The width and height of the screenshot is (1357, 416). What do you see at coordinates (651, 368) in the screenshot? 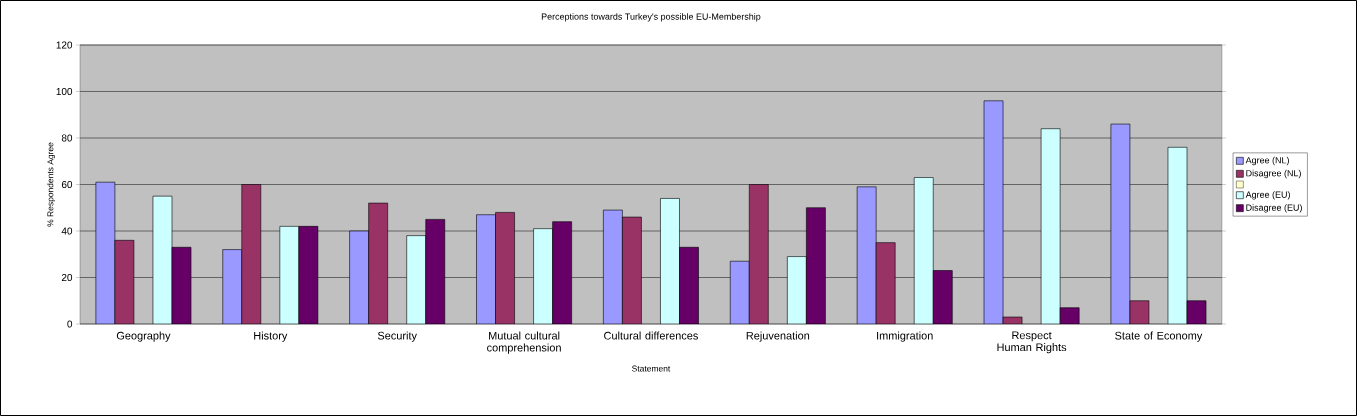
I see `x-axis-title: Statement` at bounding box center [651, 368].